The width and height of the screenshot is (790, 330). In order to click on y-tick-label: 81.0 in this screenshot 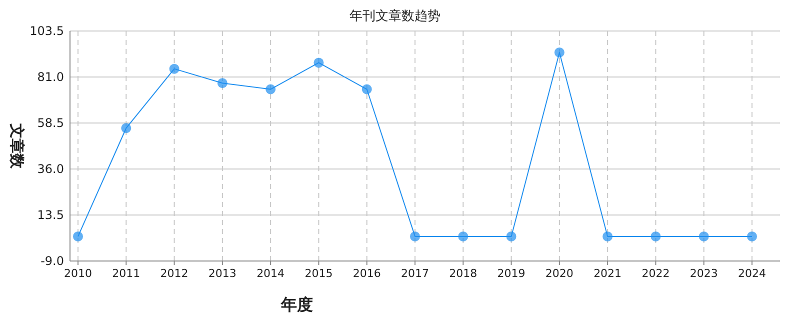, I will do `click(50, 77)`.